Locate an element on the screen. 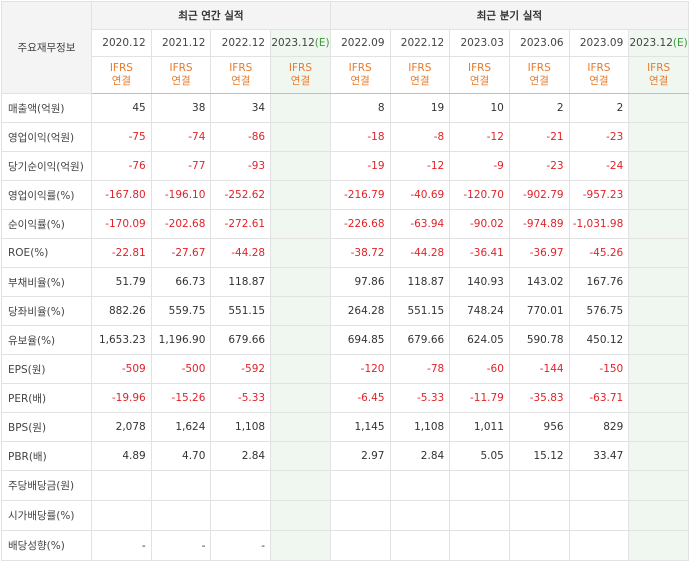 The width and height of the screenshot is (690, 567). table-cell: 2 is located at coordinates (539, 108).